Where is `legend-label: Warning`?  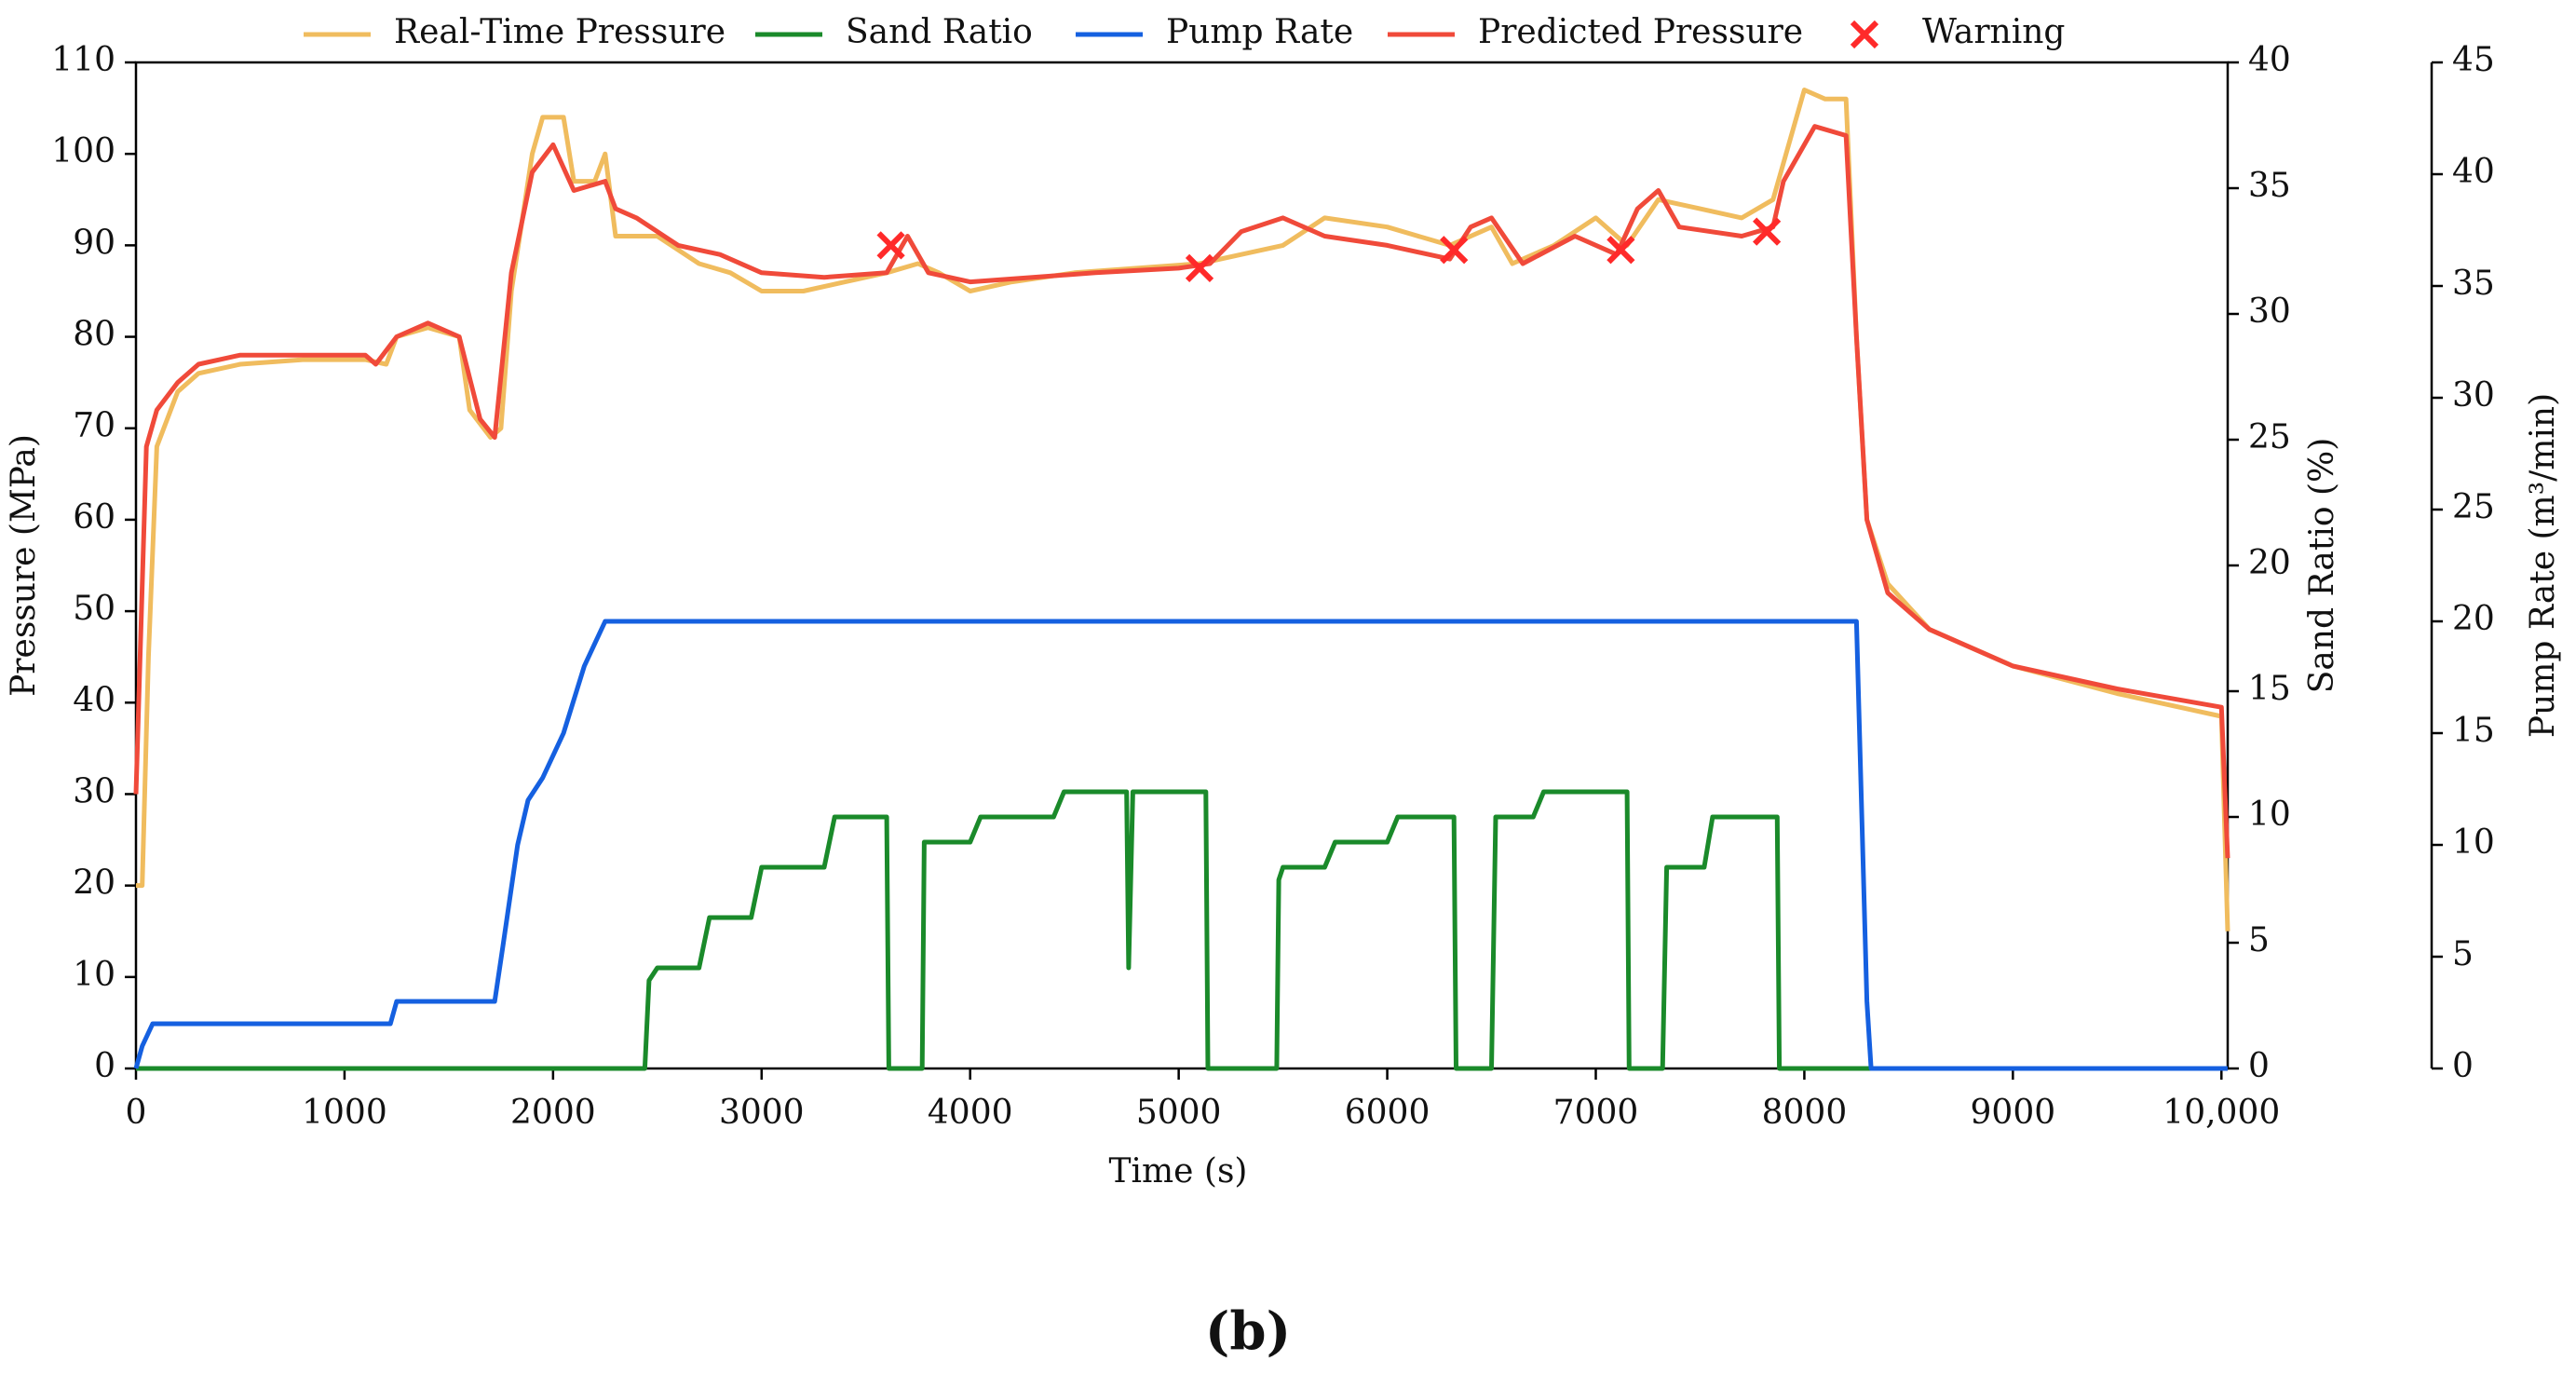 legend-label: Warning is located at coordinates (1993, 32).